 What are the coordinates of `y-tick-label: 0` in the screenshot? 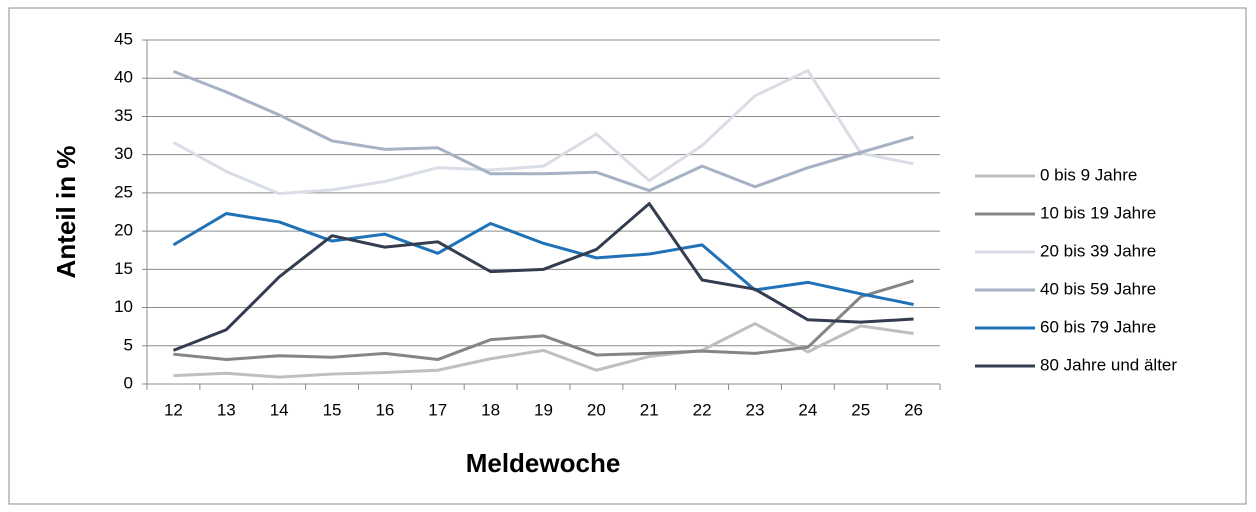 It's located at (128, 382).